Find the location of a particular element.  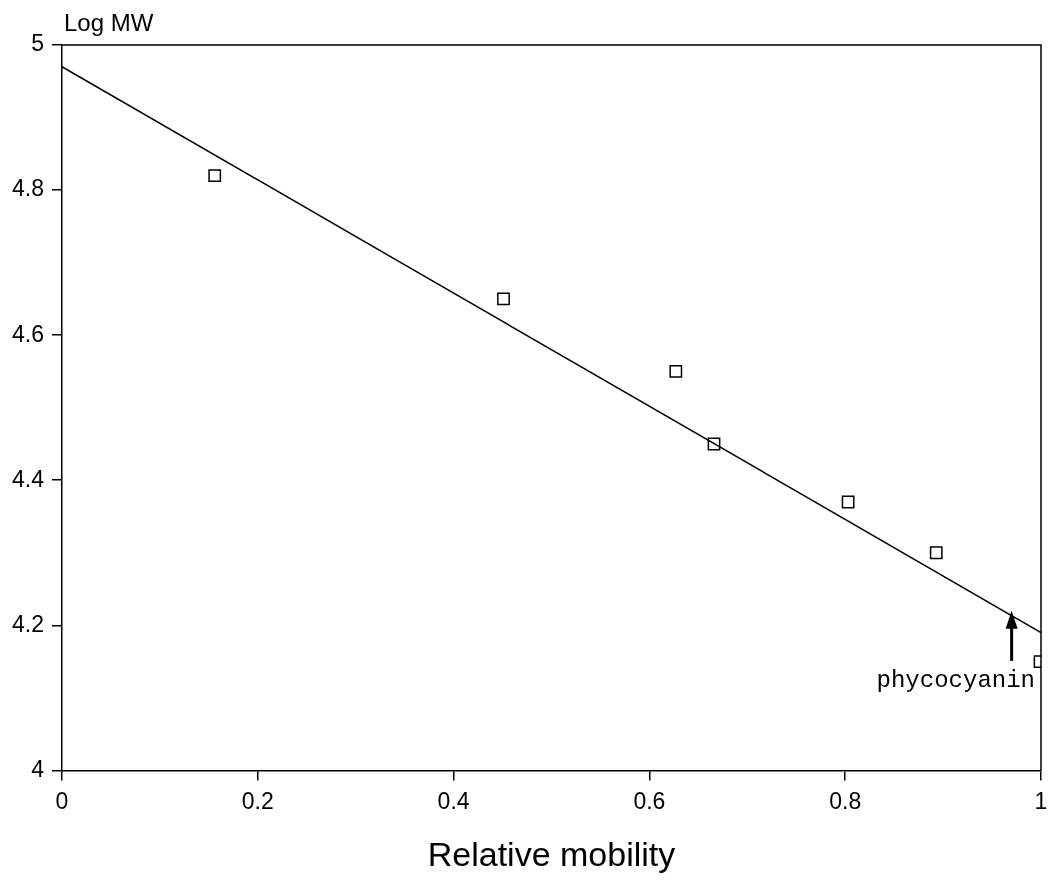

y-tick-label: 4.8 is located at coordinates (27, 188).